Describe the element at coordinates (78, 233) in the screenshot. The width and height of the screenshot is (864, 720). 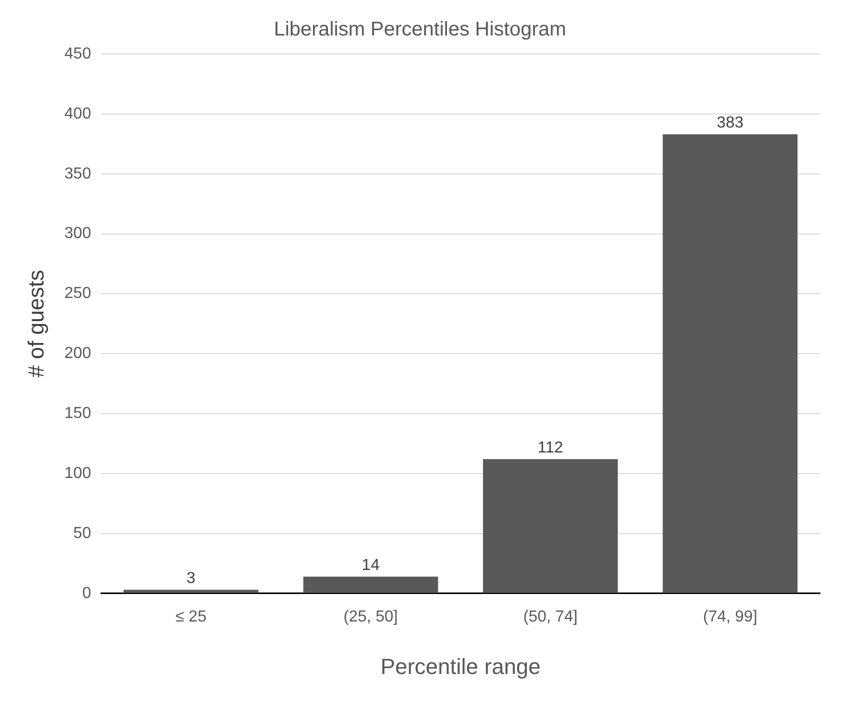
I see `y-tick-label: 300` at that location.